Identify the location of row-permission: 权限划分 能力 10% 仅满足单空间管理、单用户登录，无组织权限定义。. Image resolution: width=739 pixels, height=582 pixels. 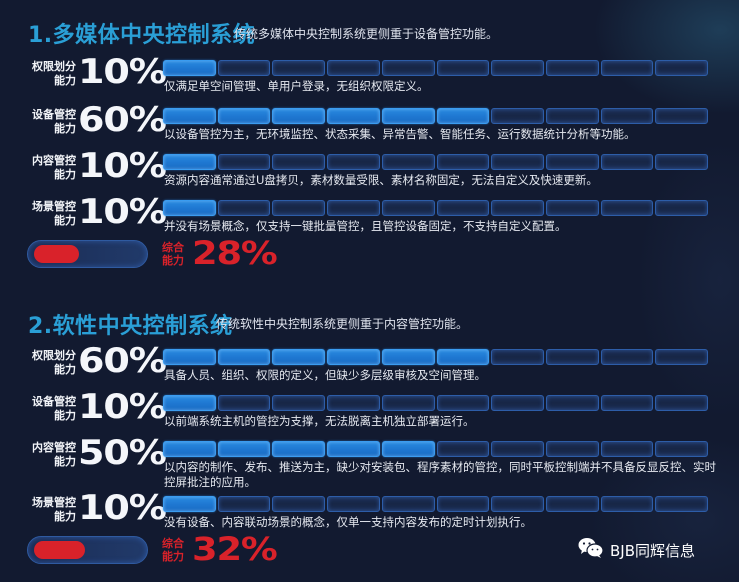
(369, 79).